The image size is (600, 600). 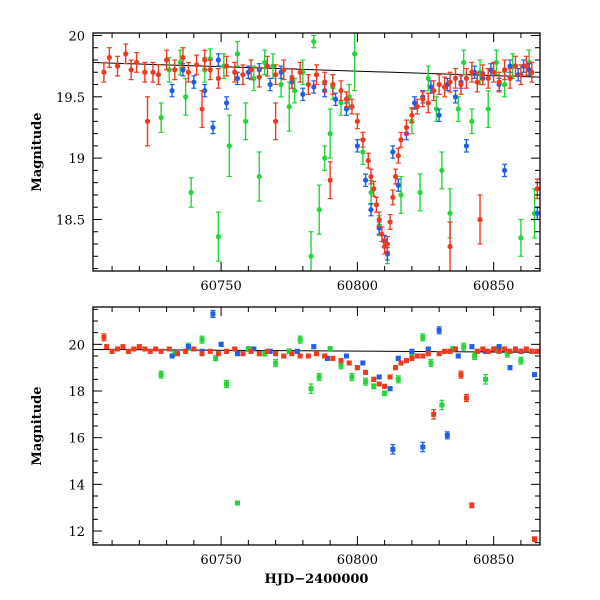 What do you see at coordinates (220, 286) in the screenshot?
I see `top-x-tick-label: 60750` at bounding box center [220, 286].